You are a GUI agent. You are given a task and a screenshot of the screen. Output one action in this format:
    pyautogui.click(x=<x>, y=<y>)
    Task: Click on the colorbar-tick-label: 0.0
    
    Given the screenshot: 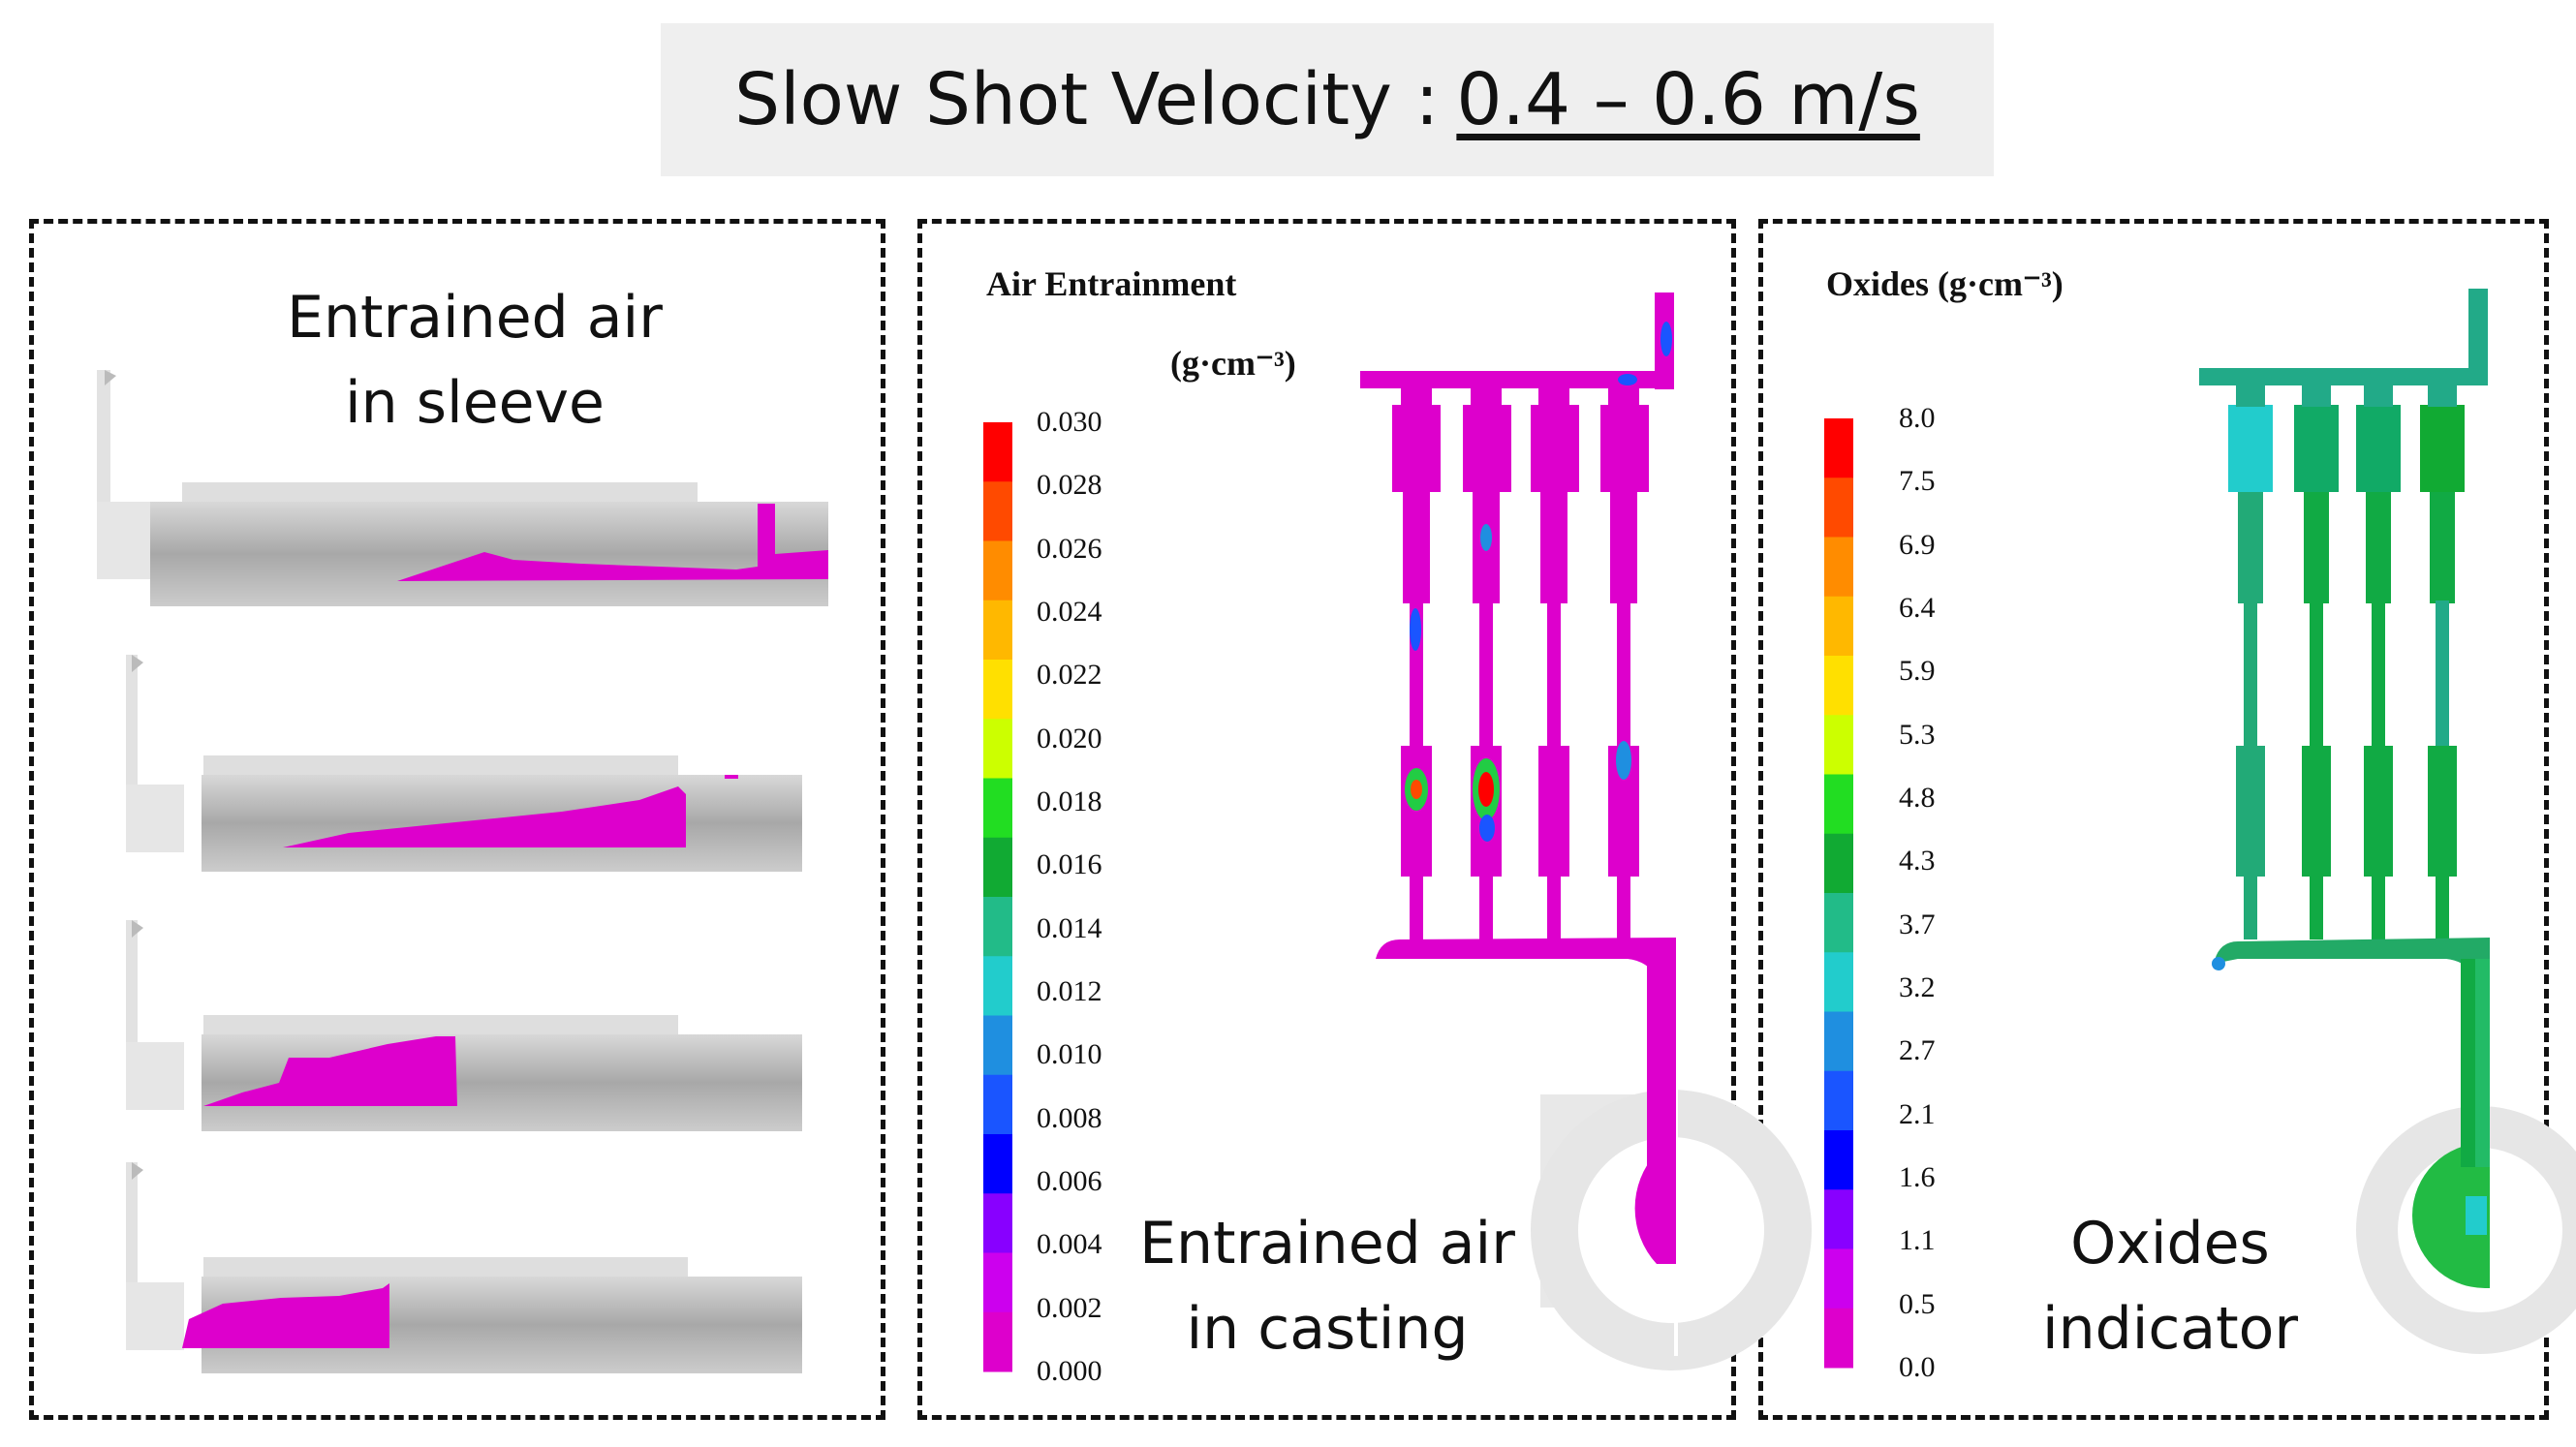 What is the action you would take?
    pyautogui.click(x=1917, y=1367)
    